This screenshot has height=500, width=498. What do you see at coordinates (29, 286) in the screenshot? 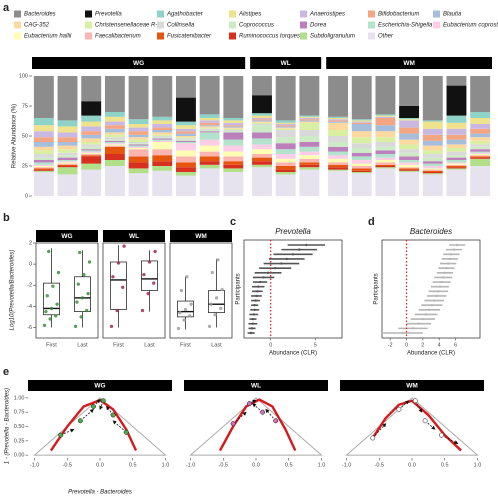
I see `y-tick-label: -2` at bounding box center [29, 286].